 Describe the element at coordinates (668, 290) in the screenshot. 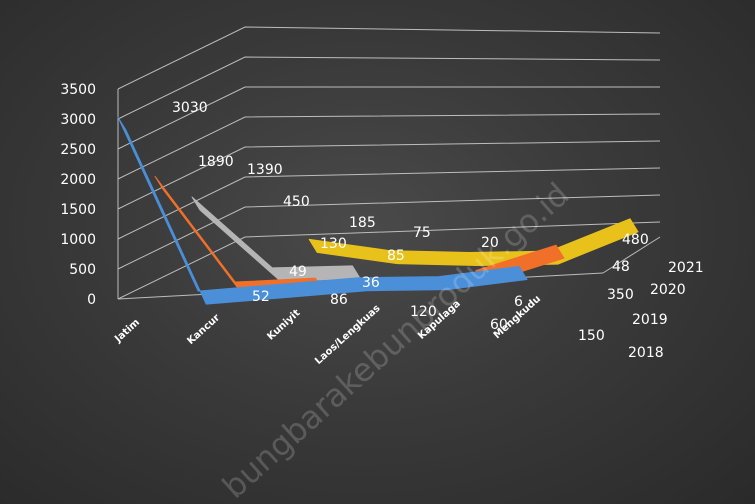

I see `series-axis-label: 2020` at that location.